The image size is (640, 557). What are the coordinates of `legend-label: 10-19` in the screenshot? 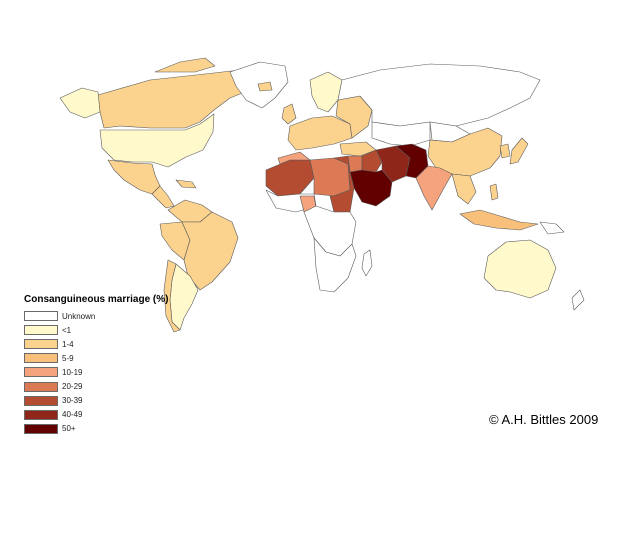 It's located at (72, 372).